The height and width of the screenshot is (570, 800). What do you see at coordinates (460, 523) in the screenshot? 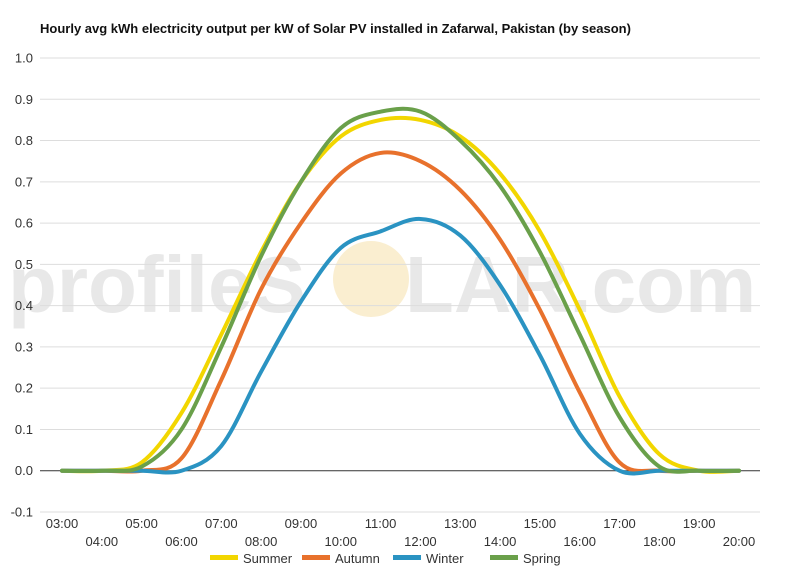
I see `x-tick-label: 13:00` at bounding box center [460, 523].